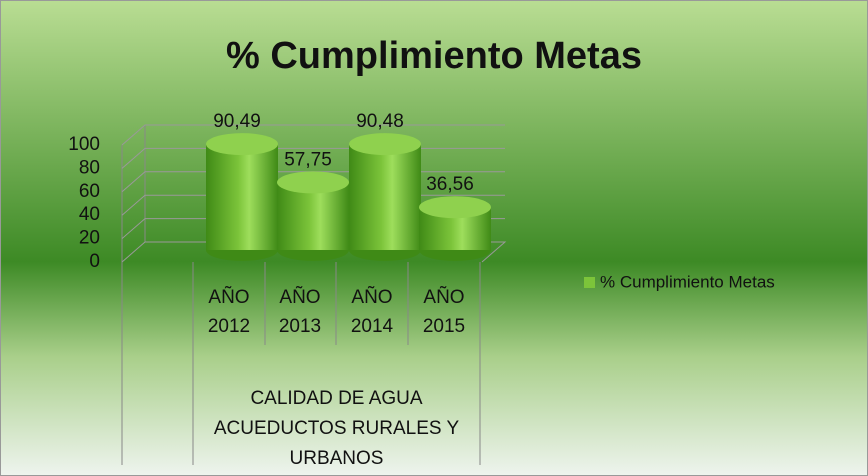  Describe the element at coordinates (89, 191) in the screenshot. I see `y-tick-label: 60` at that location.